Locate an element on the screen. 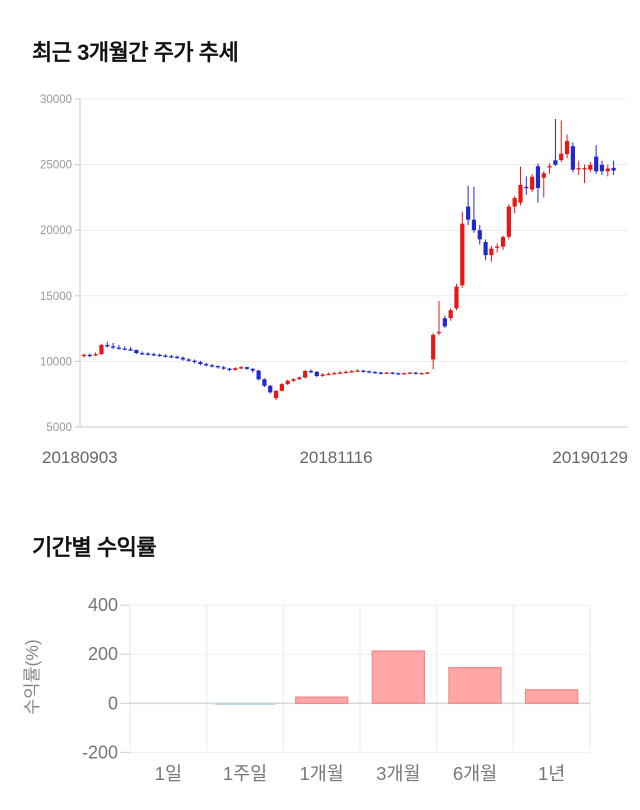 The width and height of the screenshot is (640, 810). category-label-1일: 1일 is located at coordinates (168, 773).